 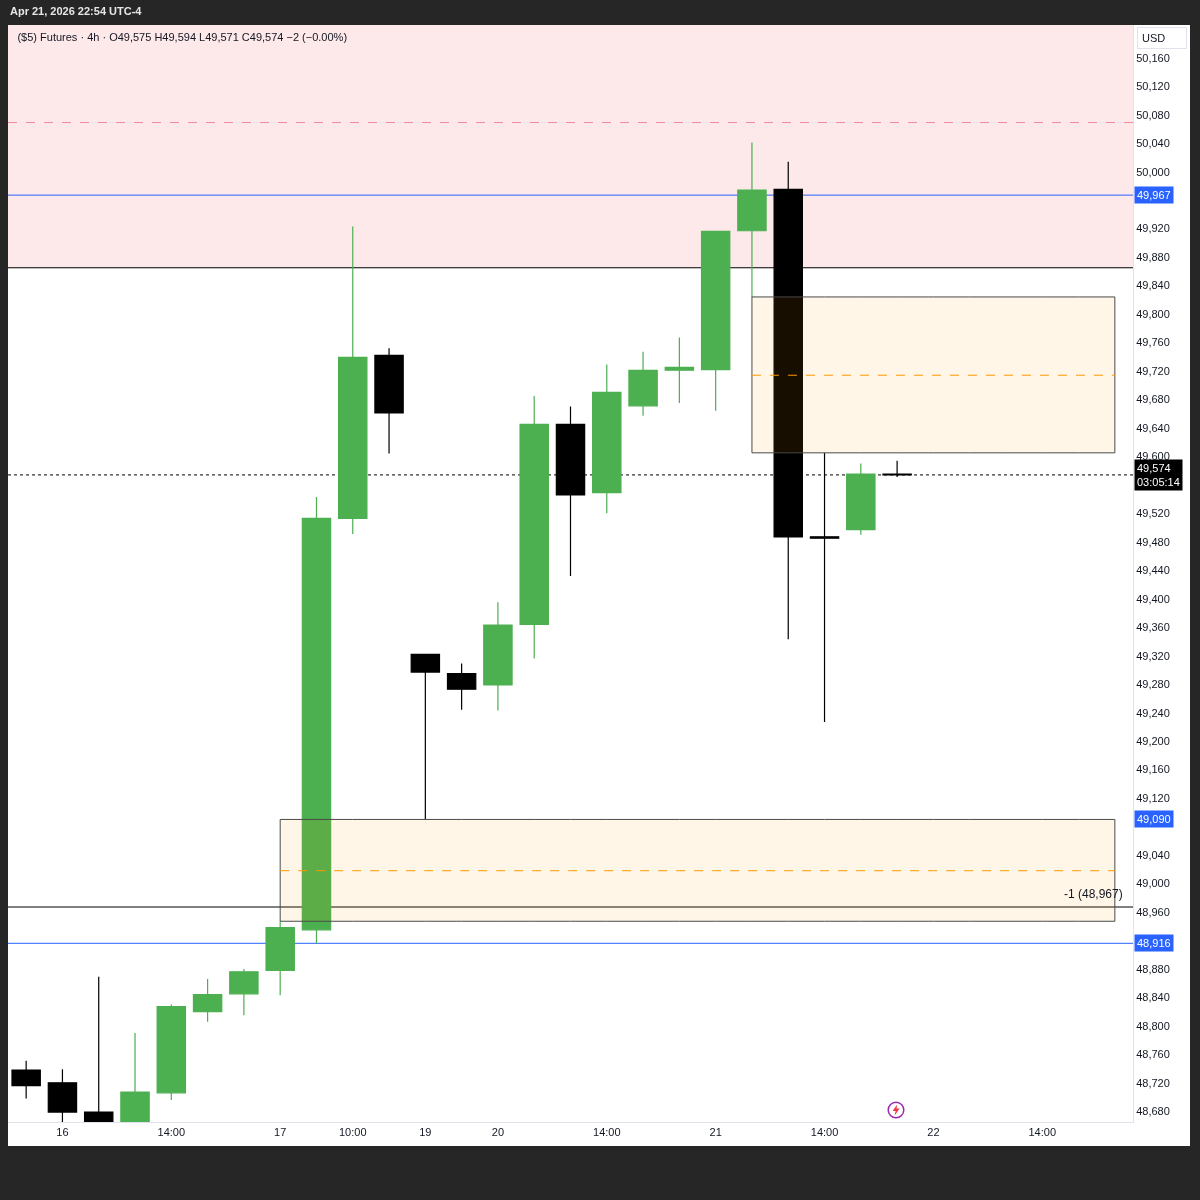 I want to click on ref-line-label: 49,967, so click(x=1154, y=195).